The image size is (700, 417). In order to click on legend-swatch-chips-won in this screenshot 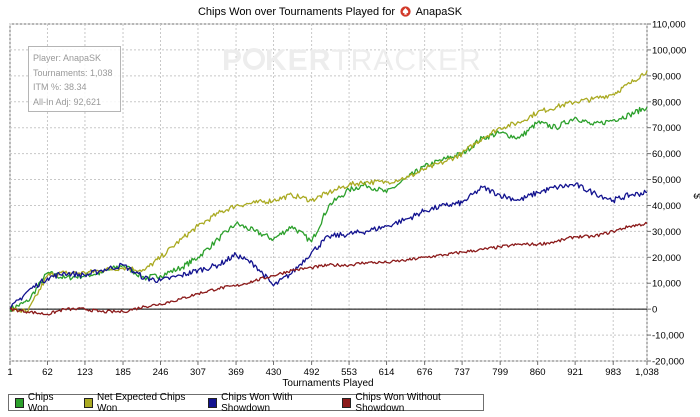, I will do `click(19, 402)`.